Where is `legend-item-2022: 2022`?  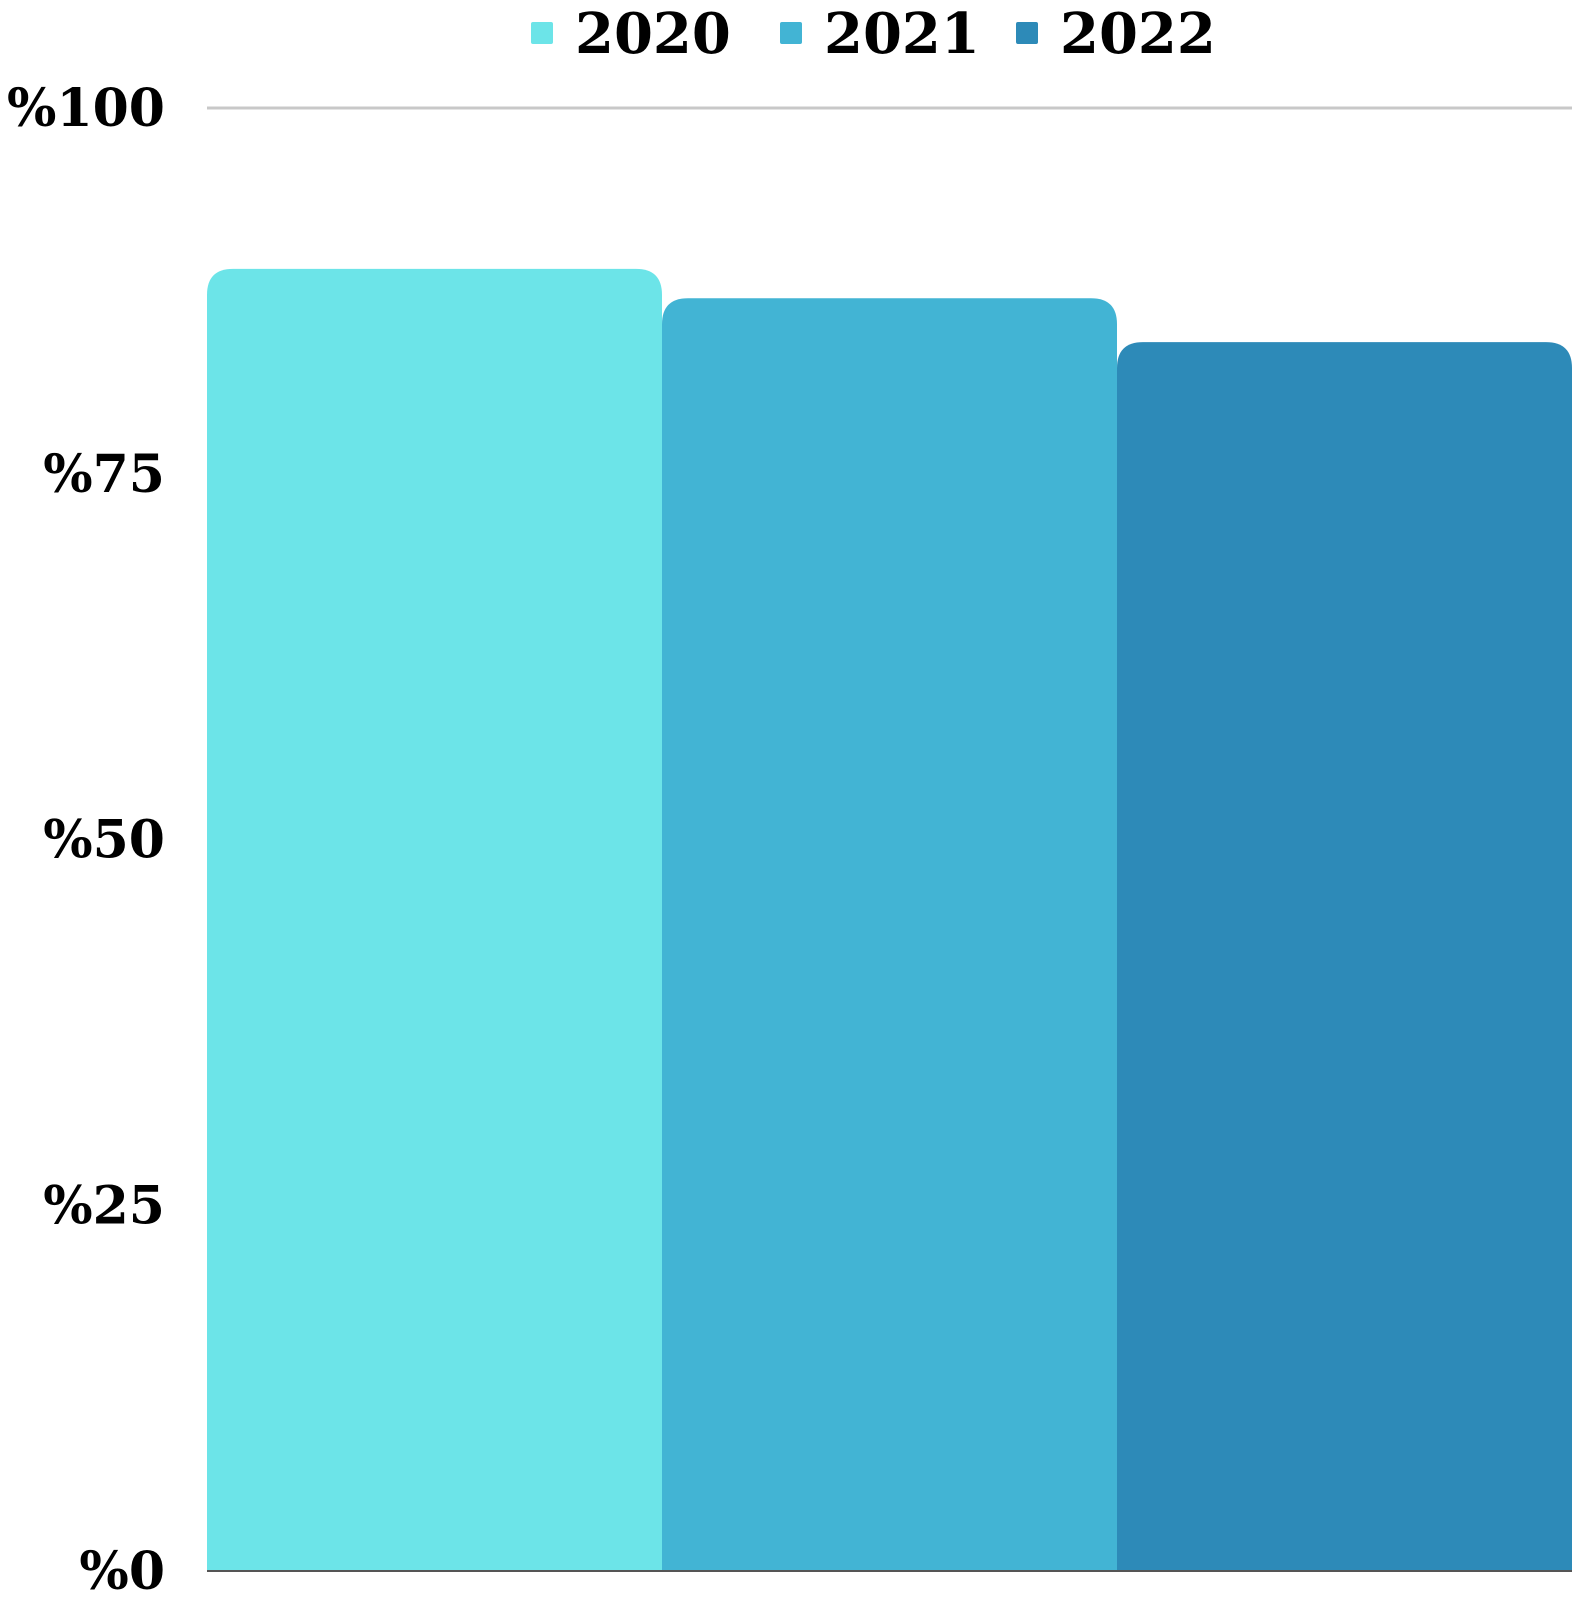
legend-item-2022: 2022 is located at coordinates (1116, 34).